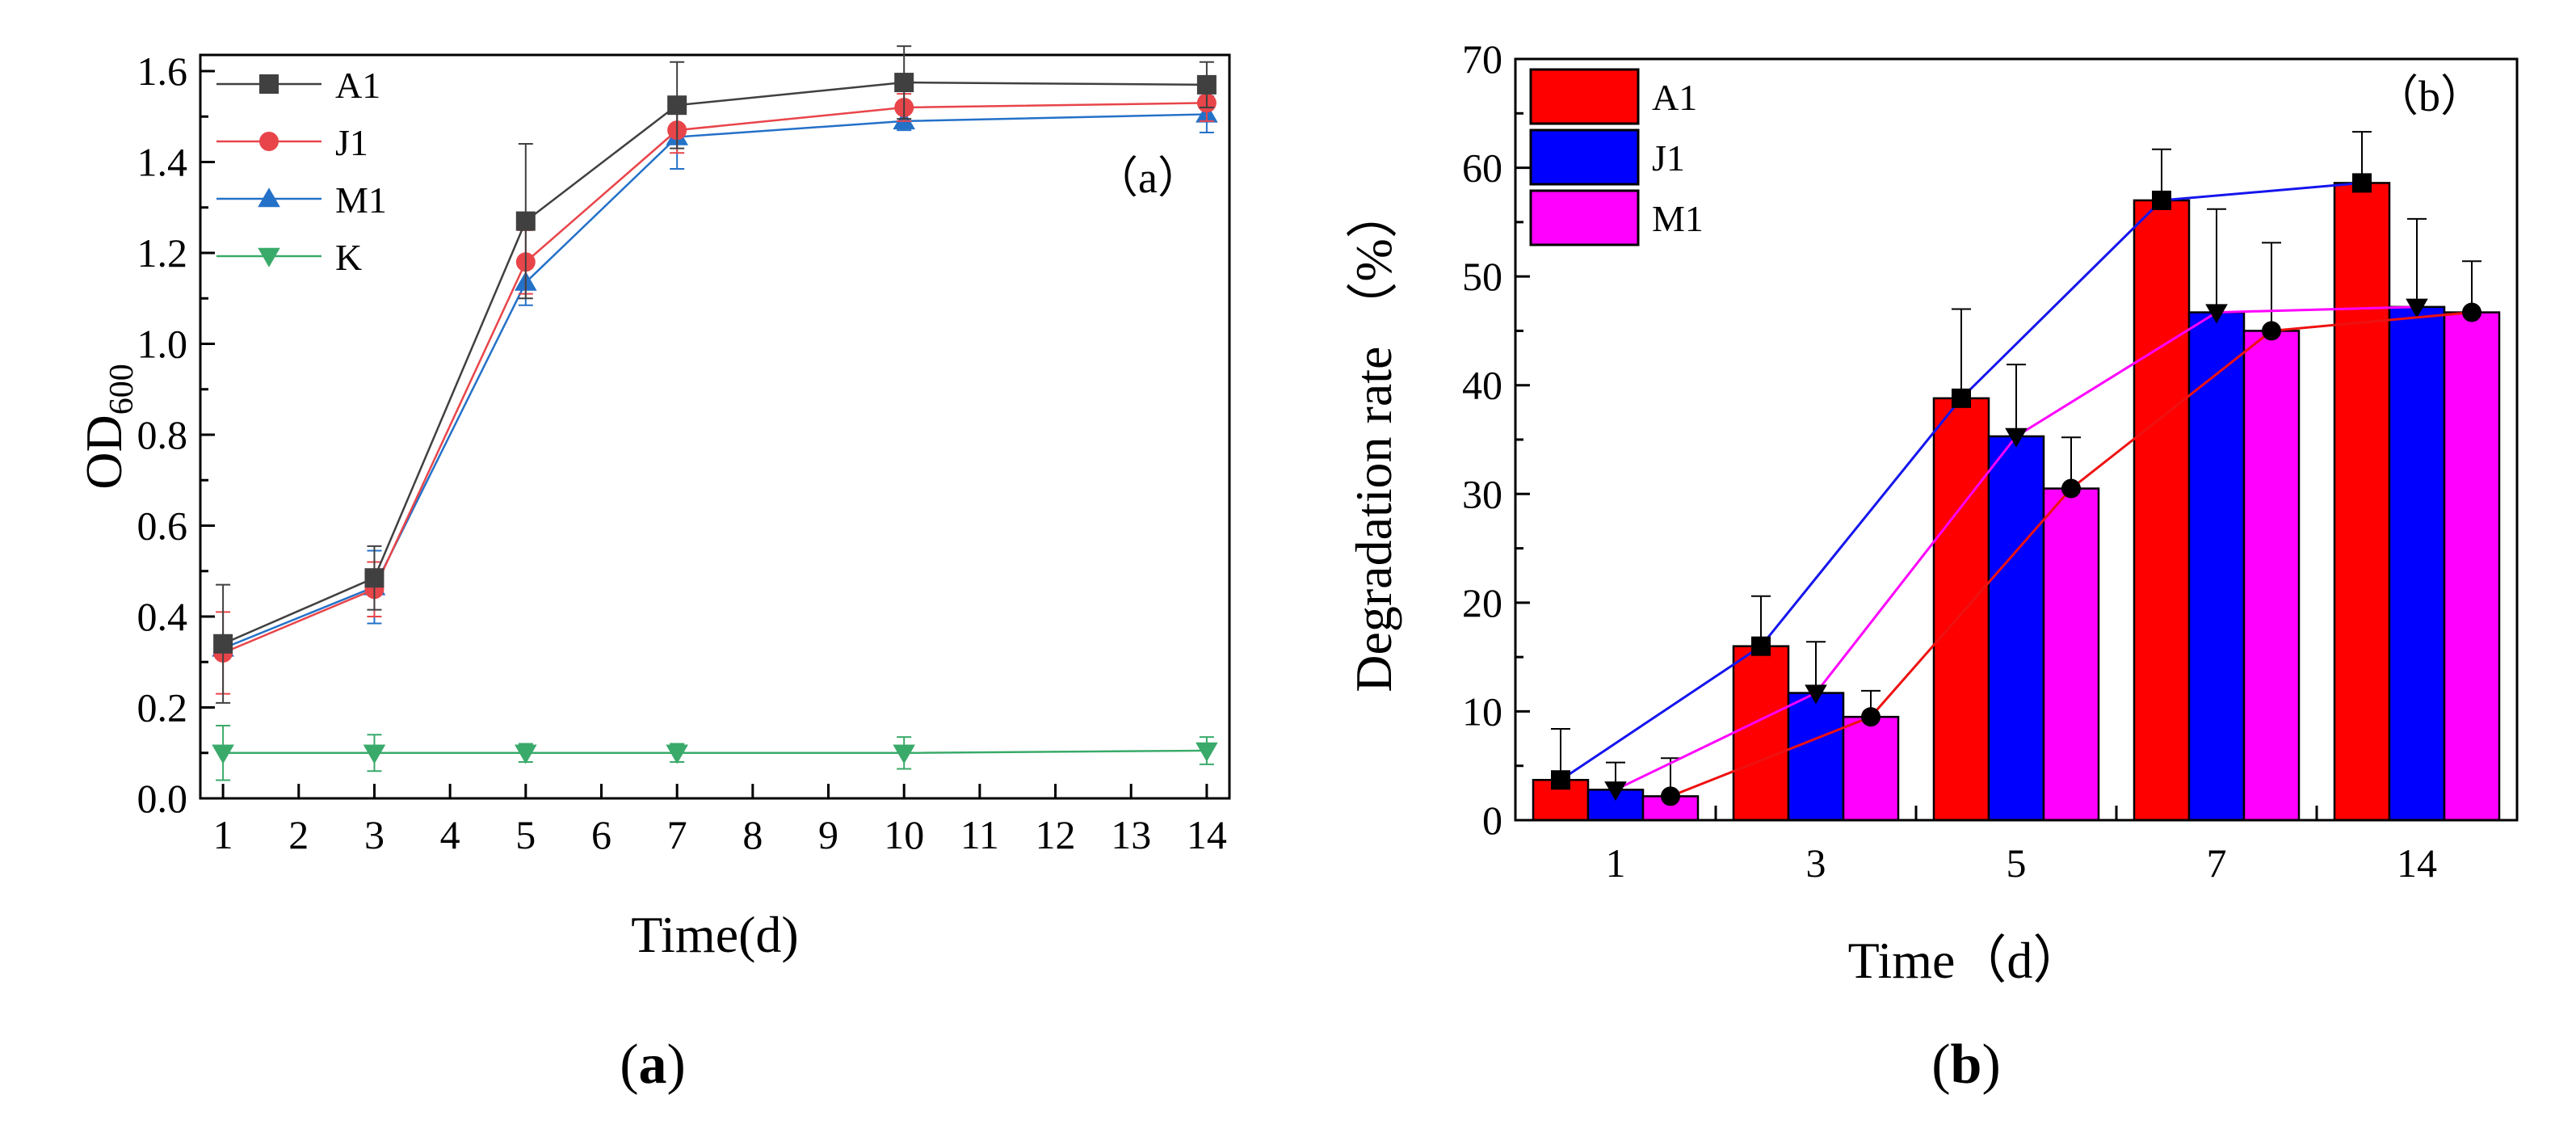 This screenshot has height=1124, width=2576. I want to click on caption-a-letter: a, so click(653, 1065).